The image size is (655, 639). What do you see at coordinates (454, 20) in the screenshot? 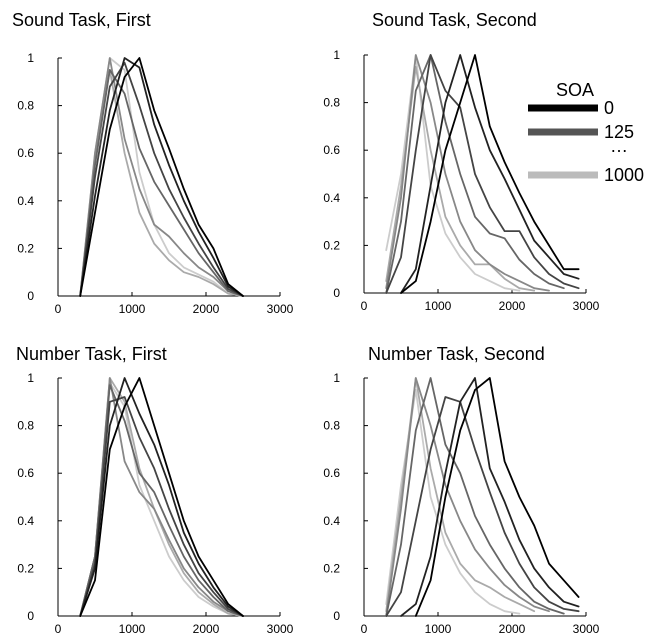
I see `chart-title: Sound Task, Second` at bounding box center [454, 20].